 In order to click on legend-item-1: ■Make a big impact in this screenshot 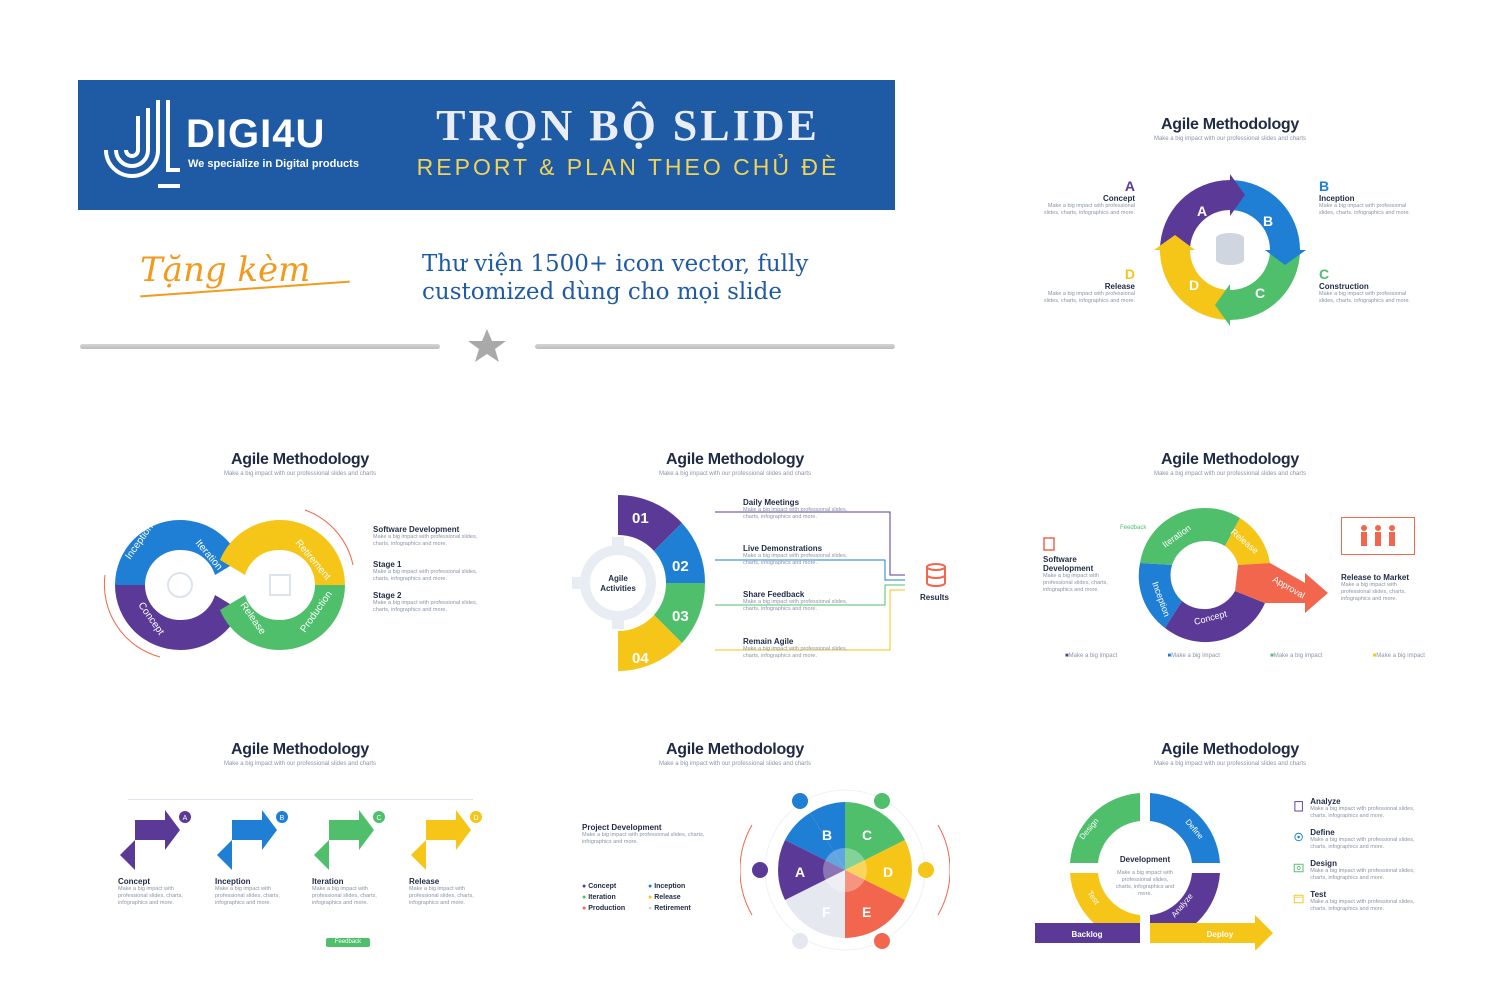, I will do `click(1091, 656)`.